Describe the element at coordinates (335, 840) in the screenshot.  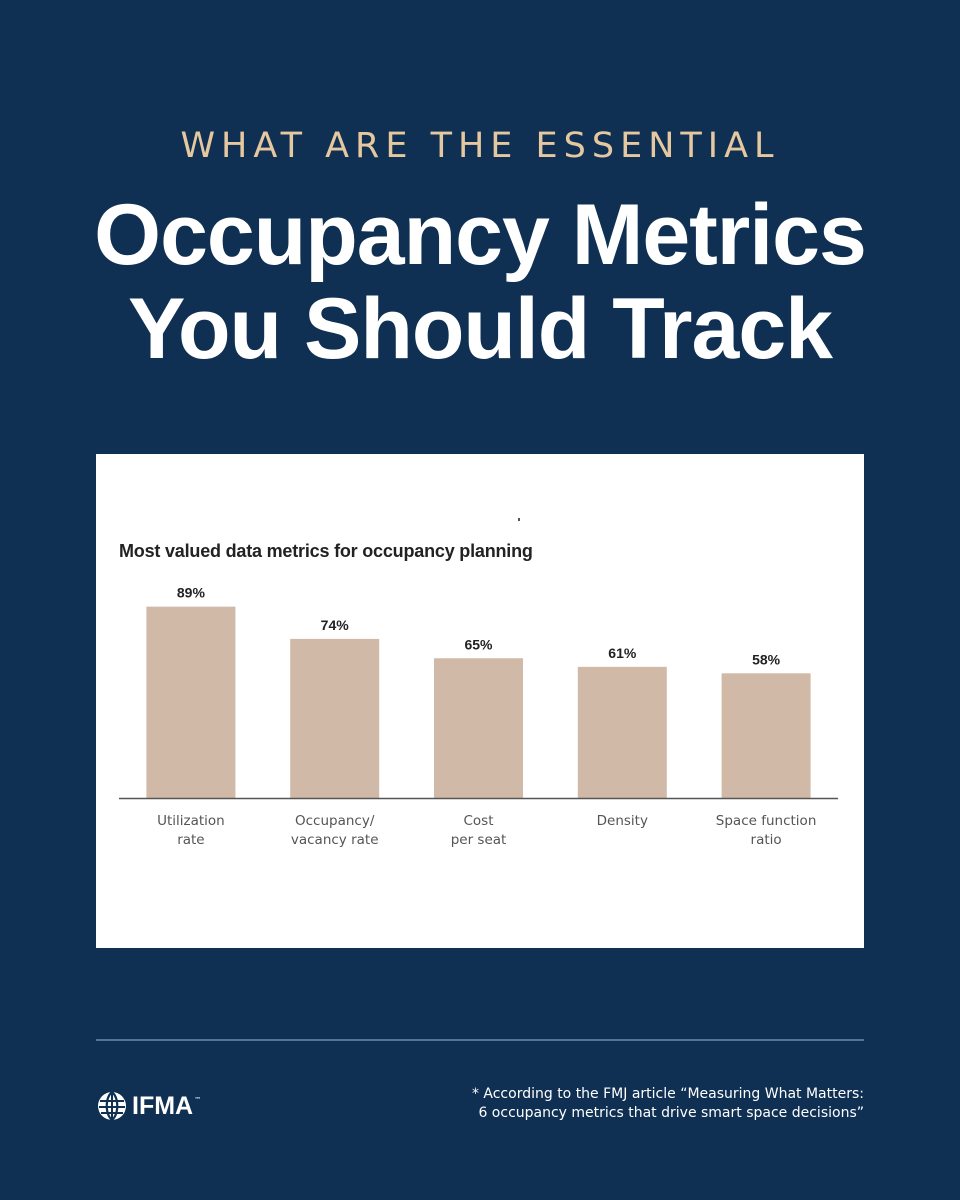
I see `category-label-1-1: vacancy rate` at that location.